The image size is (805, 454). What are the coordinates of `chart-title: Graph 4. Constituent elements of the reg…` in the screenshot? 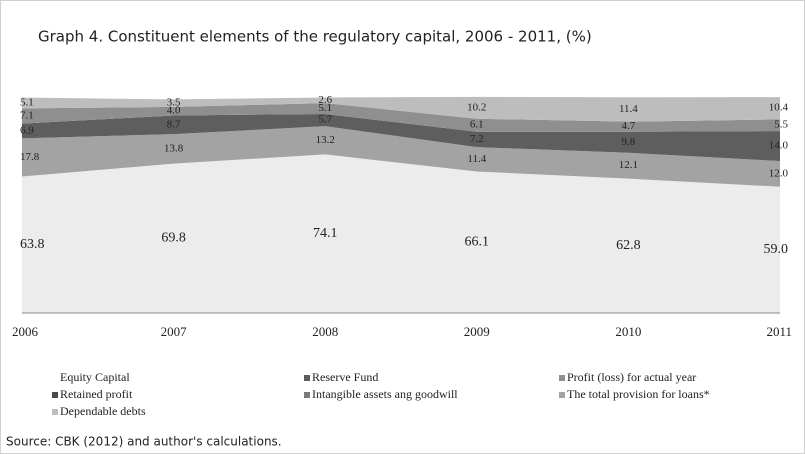 It's located at (315, 37).